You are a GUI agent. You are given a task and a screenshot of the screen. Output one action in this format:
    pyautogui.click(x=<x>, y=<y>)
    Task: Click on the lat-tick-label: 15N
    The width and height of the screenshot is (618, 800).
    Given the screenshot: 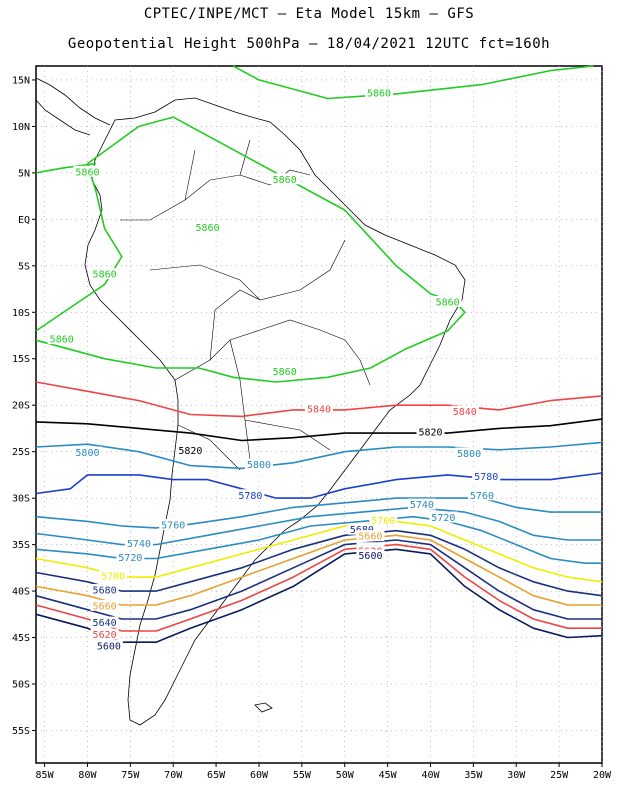 What is the action you would take?
    pyautogui.click(x=21, y=80)
    